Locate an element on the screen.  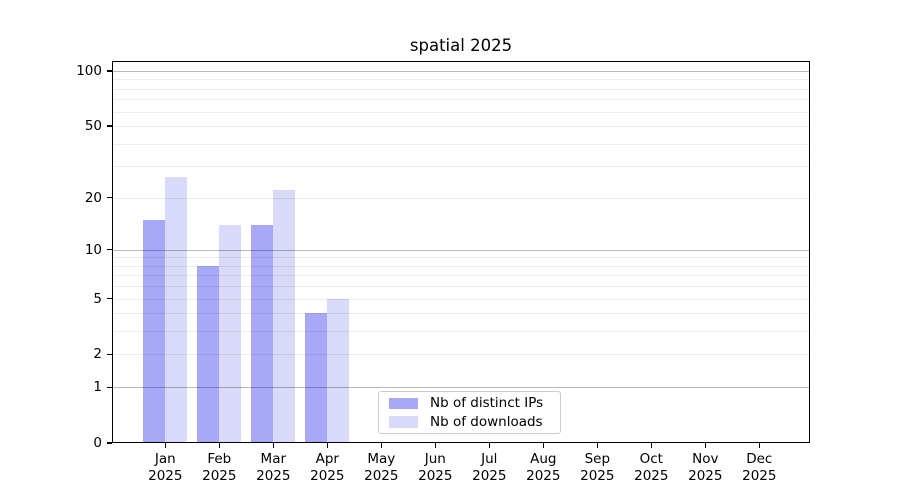
x-axis-spine is located at coordinates (461, 442).